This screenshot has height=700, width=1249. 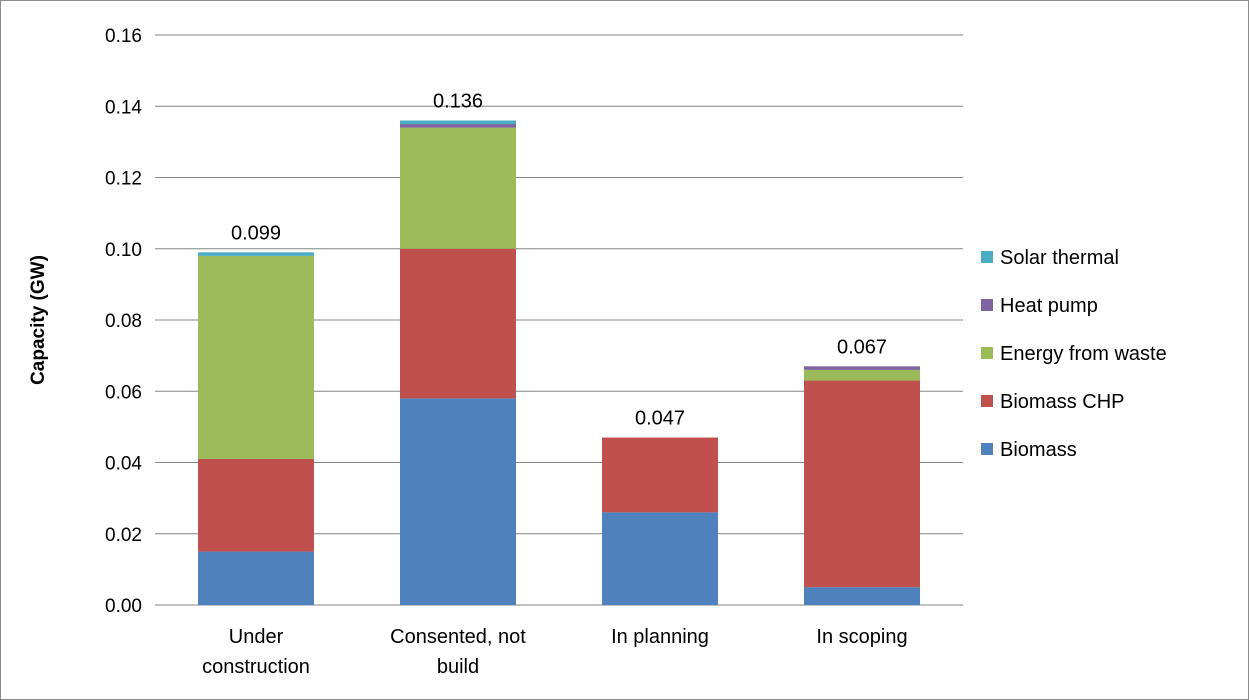 I want to click on y-tick-label: 0.16, so click(x=123, y=36).